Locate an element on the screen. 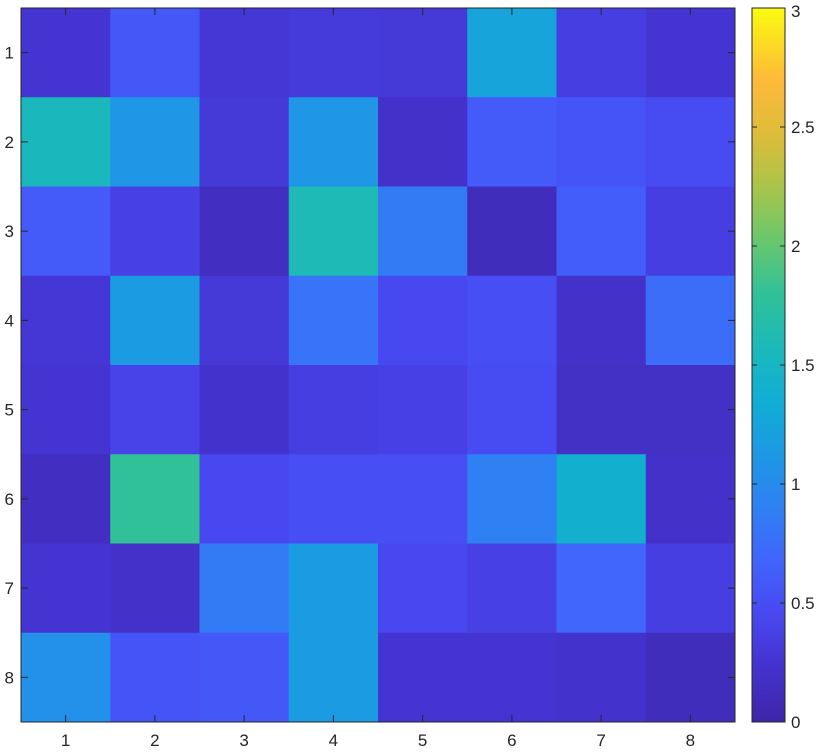  heatmap-cell-r5-c8 is located at coordinates (690, 410).